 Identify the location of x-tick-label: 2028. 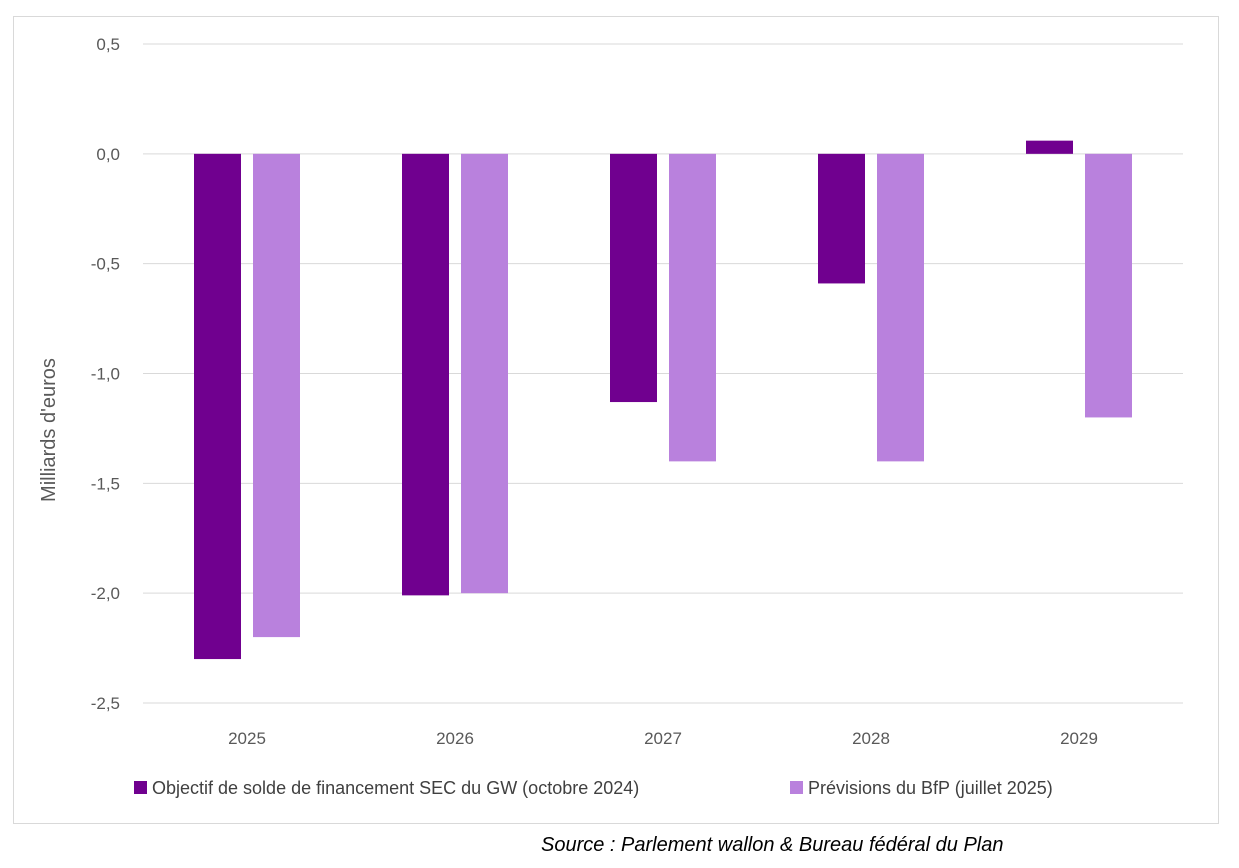
(871, 738).